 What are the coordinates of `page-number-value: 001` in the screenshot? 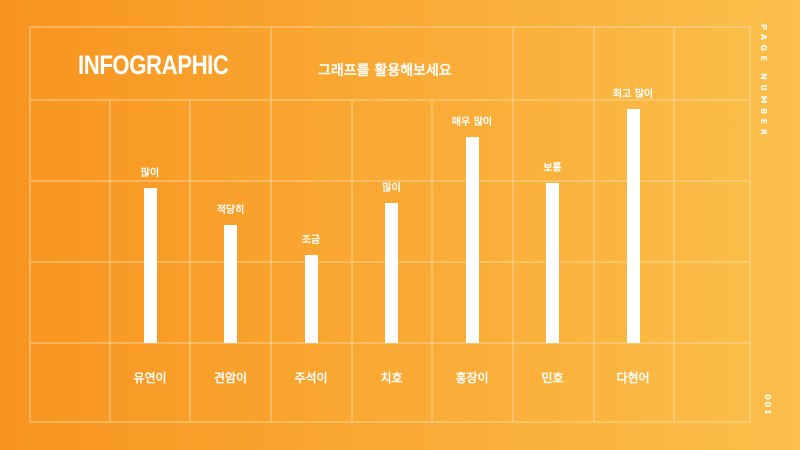 It's located at (767, 405).